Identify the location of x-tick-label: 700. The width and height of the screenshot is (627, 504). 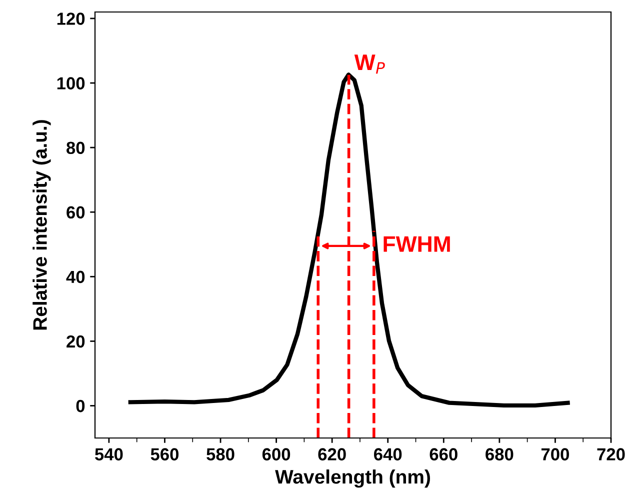
(555, 454).